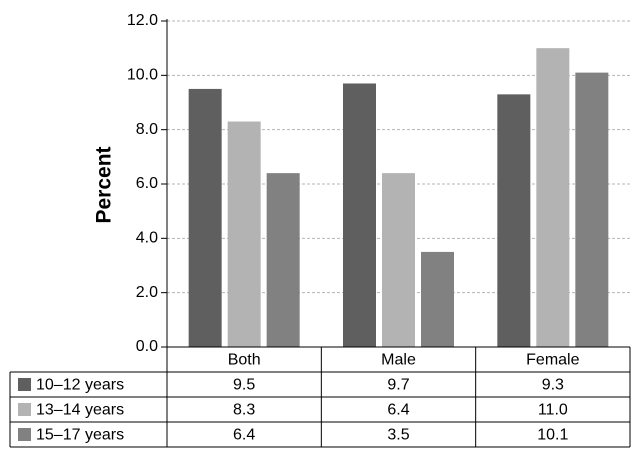 The image size is (633, 470). What do you see at coordinates (244, 410) in the screenshot?
I see `data-label: 8.3` at bounding box center [244, 410].